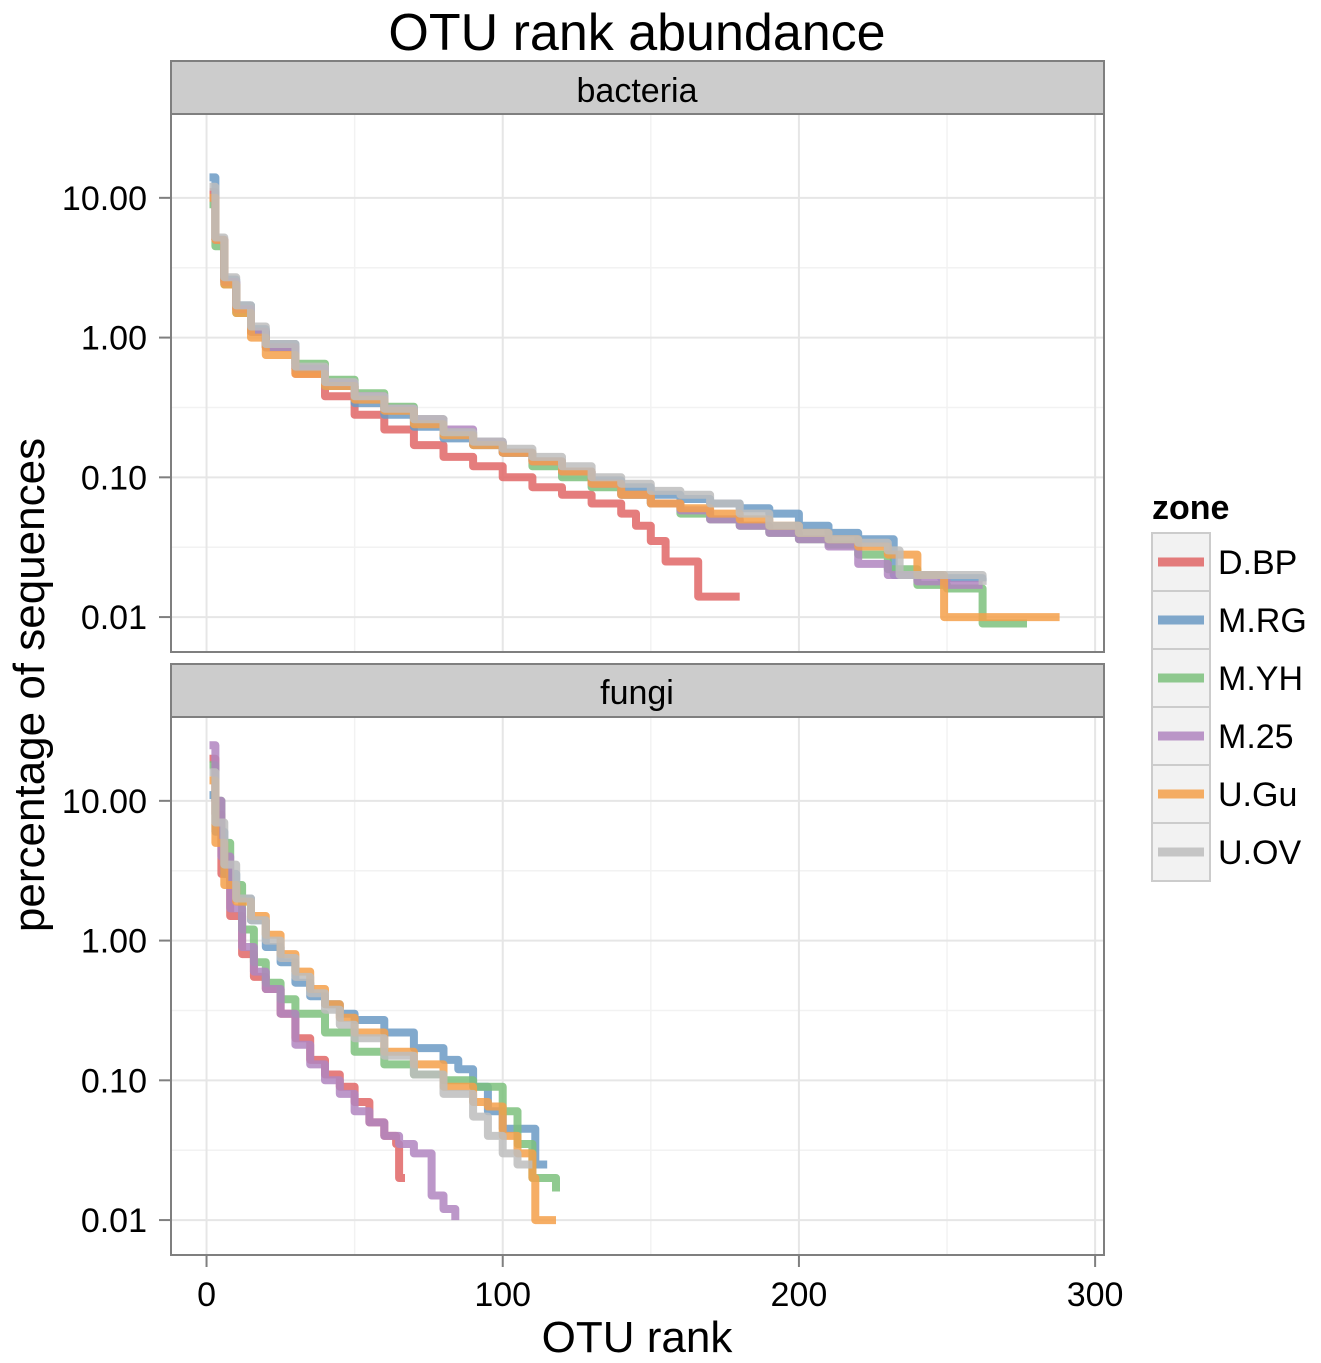 Image resolution: width=1321 pixels, height=1363 pixels. I want to click on legend-entries: D.BP M.RG M.YH M.25 U.Gu U.OV, so click(1229, 707).